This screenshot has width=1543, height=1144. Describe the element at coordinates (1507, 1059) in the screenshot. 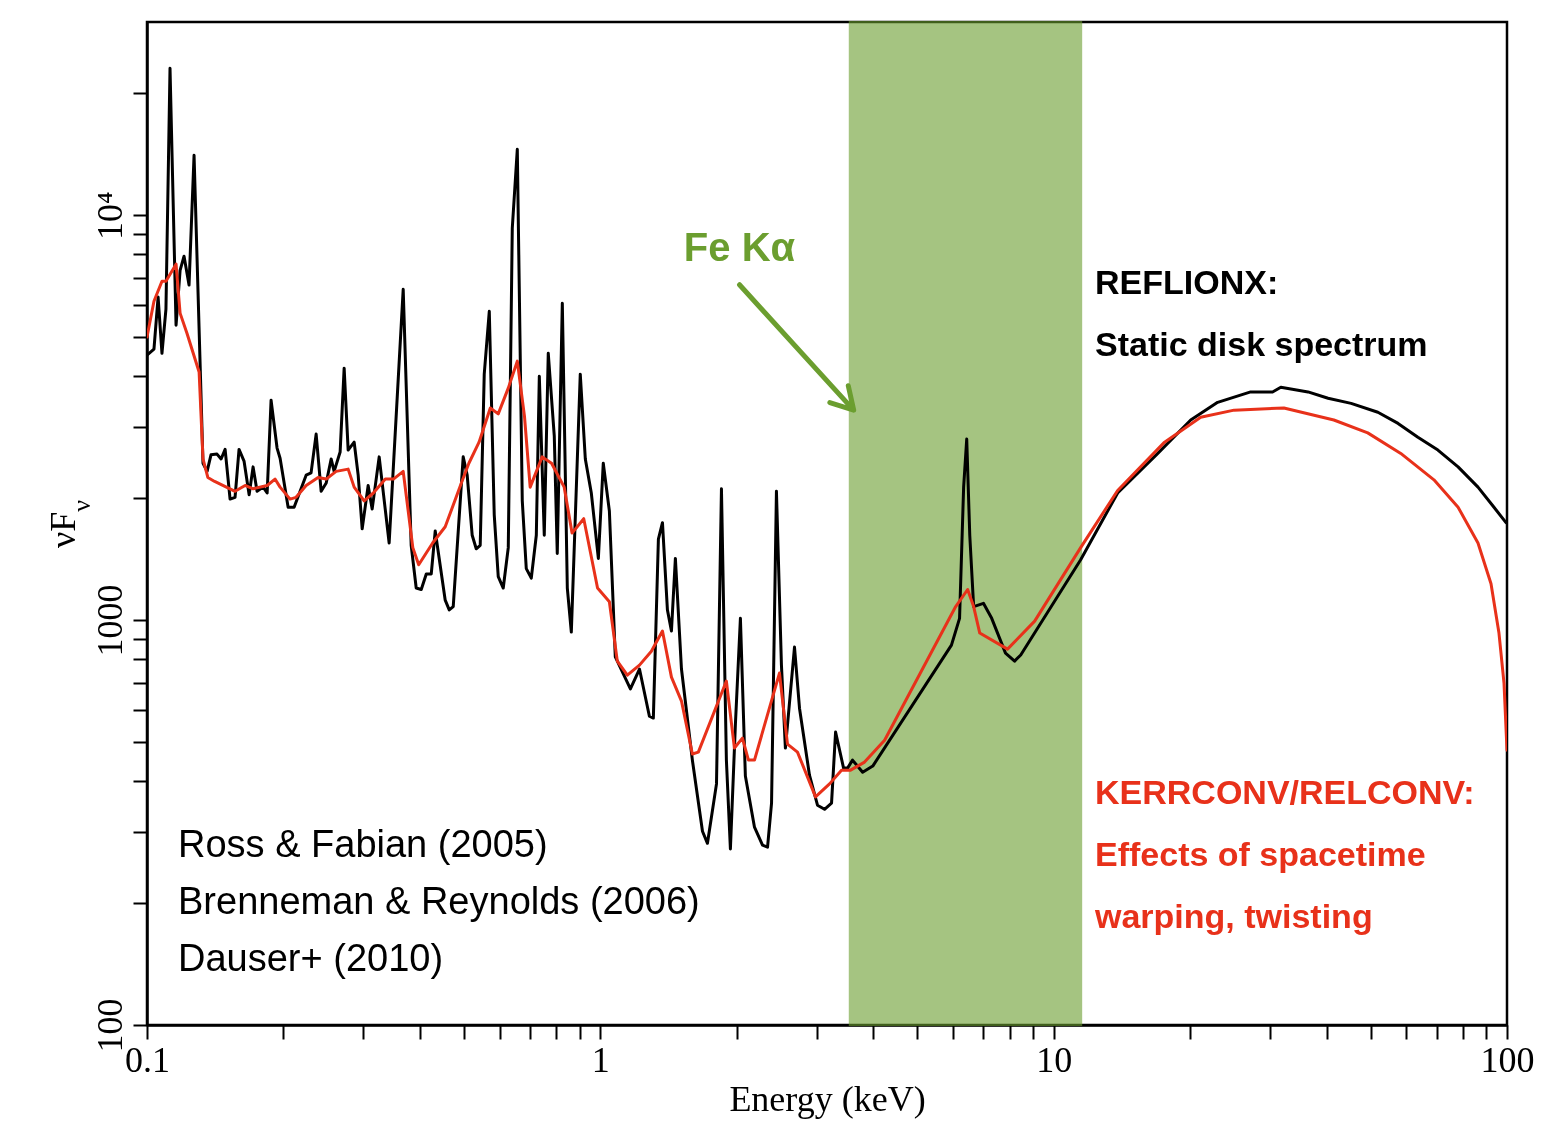

I see `x-tick-label: 100` at that location.